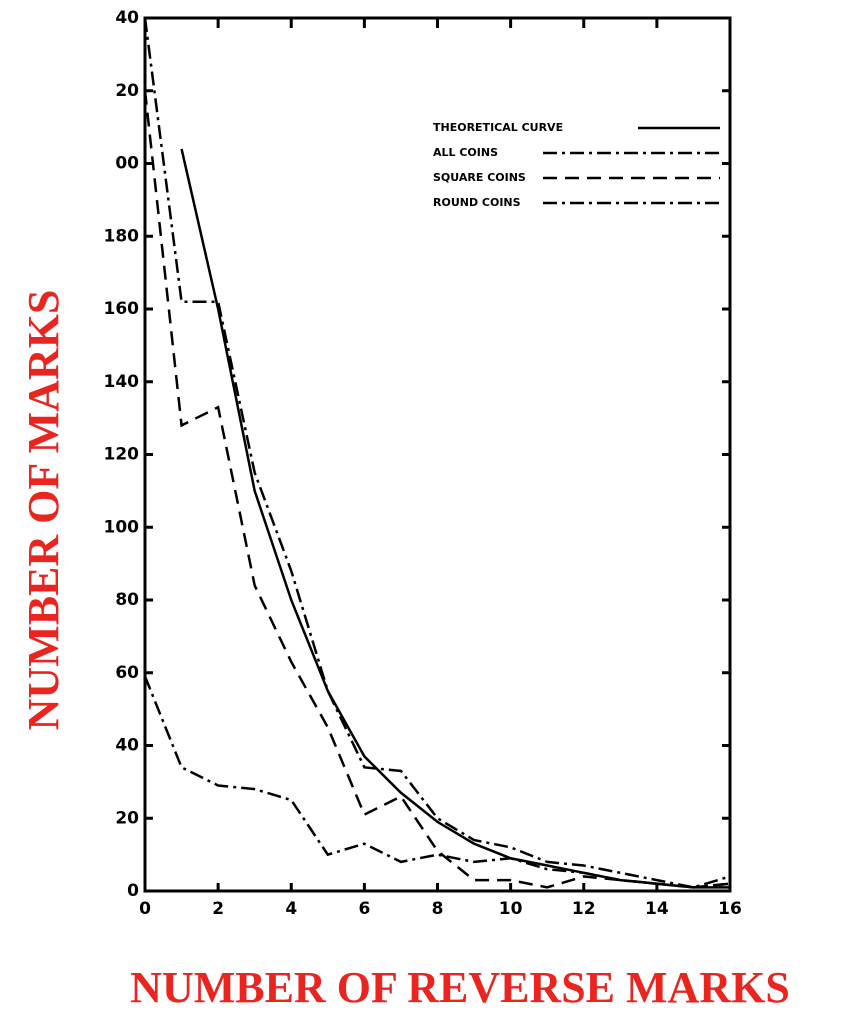 The height and width of the screenshot is (1014, 861). What do you see at coordinates (43, 510) in the screenshot?
I see `y-axis-label: NUMBER OF MARKS` at bounding box center [43, 510].